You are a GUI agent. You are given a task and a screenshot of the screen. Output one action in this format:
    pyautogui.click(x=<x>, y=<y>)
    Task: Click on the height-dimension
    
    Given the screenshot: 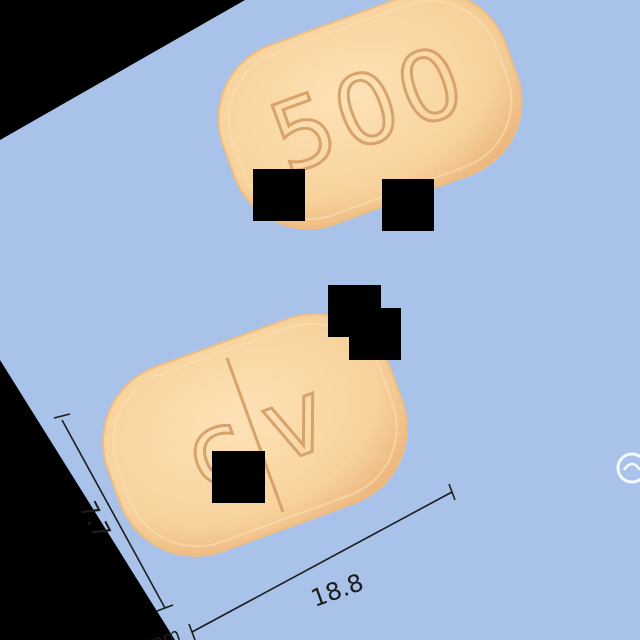 What is the action you would take?
    pyautogui.click(x=113, y=512)
    